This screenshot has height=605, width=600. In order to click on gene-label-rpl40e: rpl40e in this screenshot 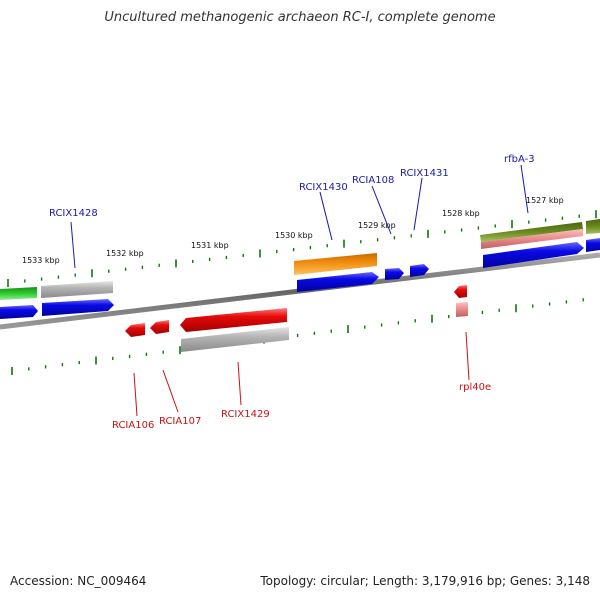, I will do `click(475, 387)`.